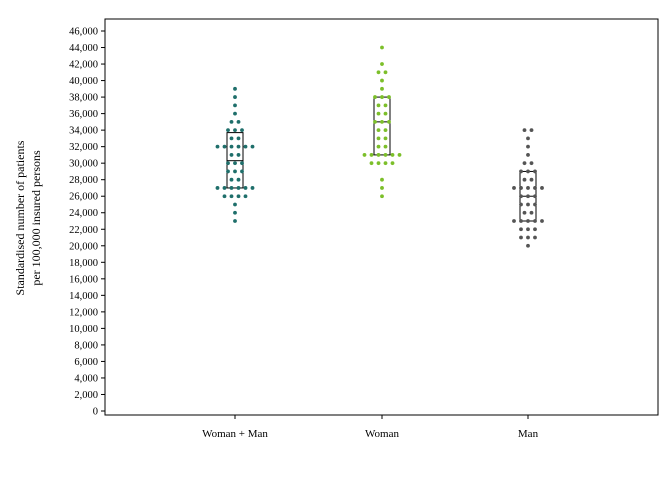 The width and height of the screenshot is (672, 480). Describe the element at coordinates (83, 81) in the screenshot. I see `y-tick-label: 40,000` at that location.